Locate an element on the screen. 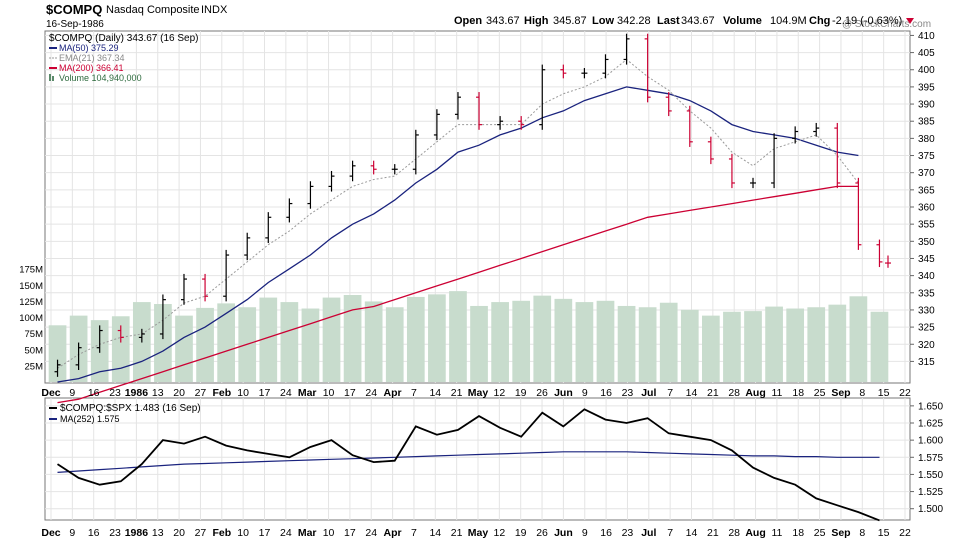 The width and height of the screenshot is (960, 540). x-tick-label: 14 is located at coordinates (692, 393).